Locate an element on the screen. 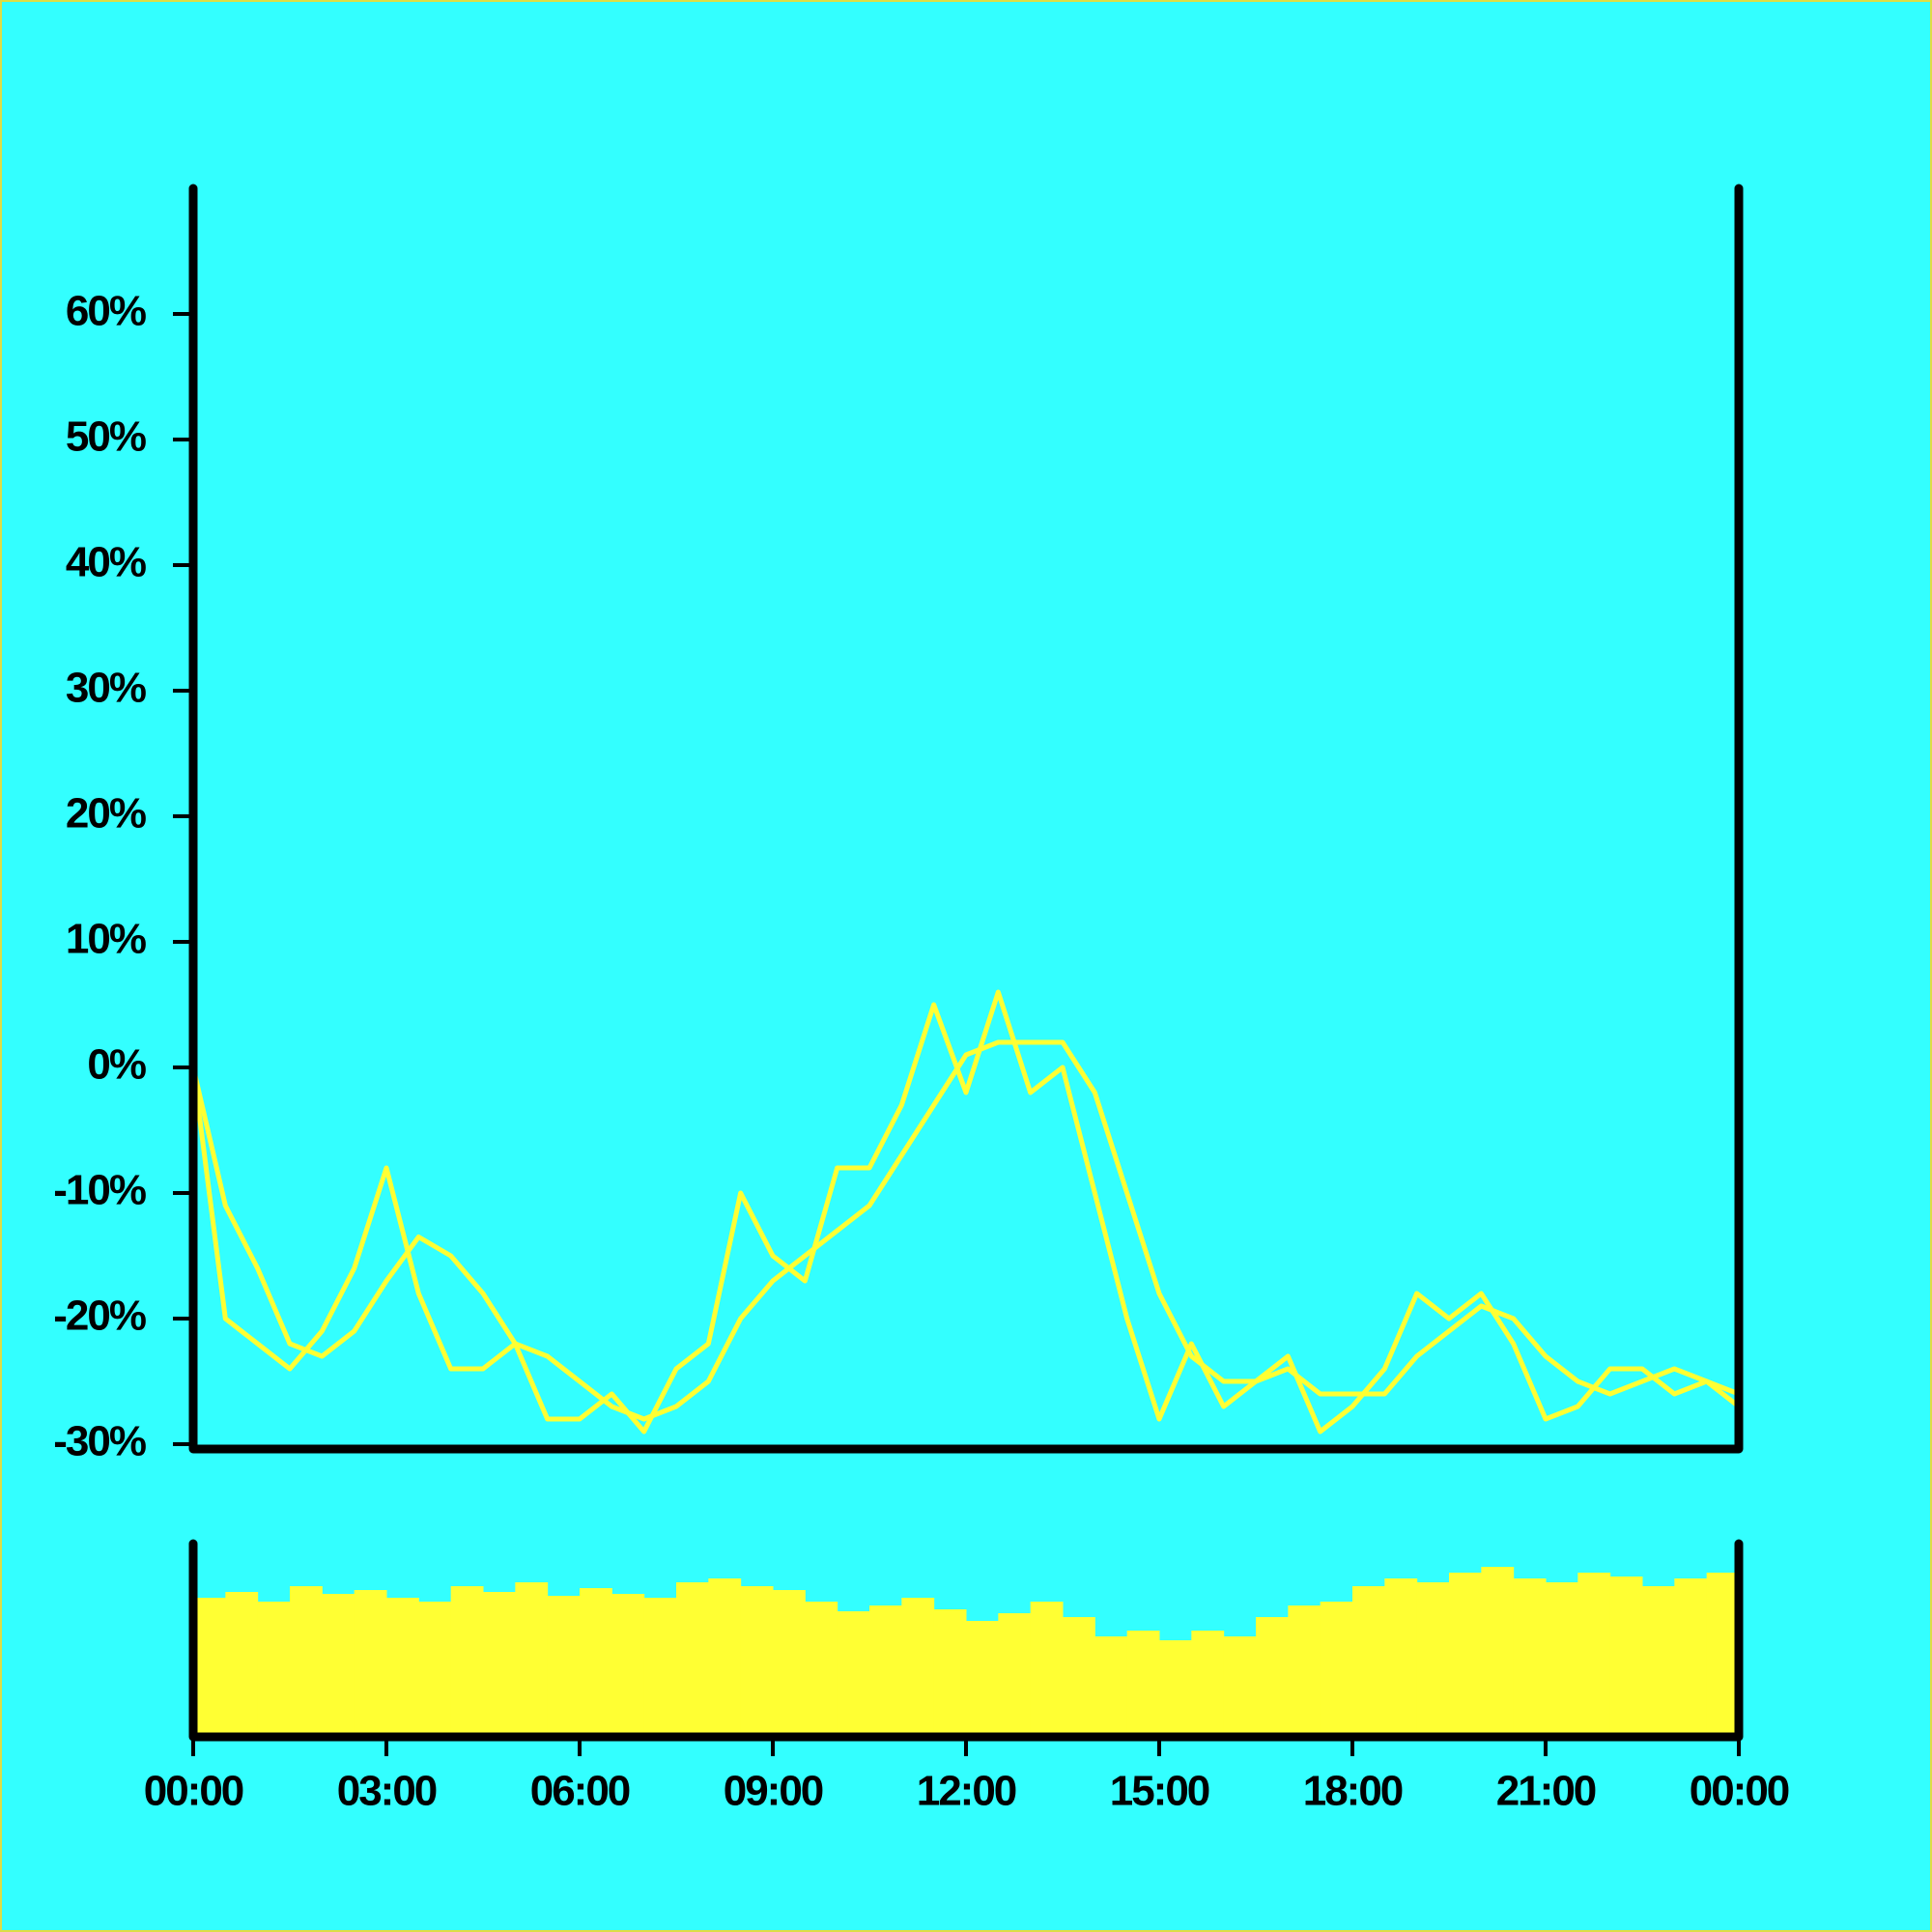 The image size is (1932, 1932). y-tick-label: 0% is located at coordinates (116, 1065).